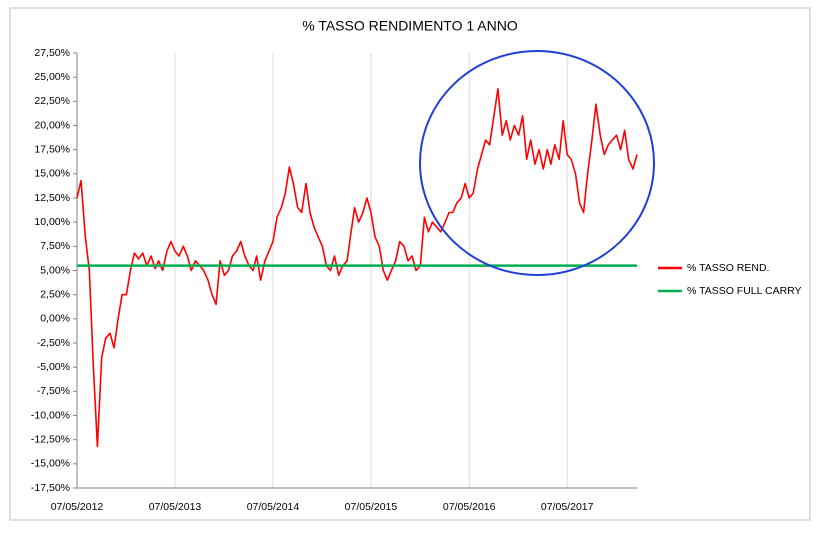  I want to click on x-tick-label: 07/05/2017, so click(567, 507).